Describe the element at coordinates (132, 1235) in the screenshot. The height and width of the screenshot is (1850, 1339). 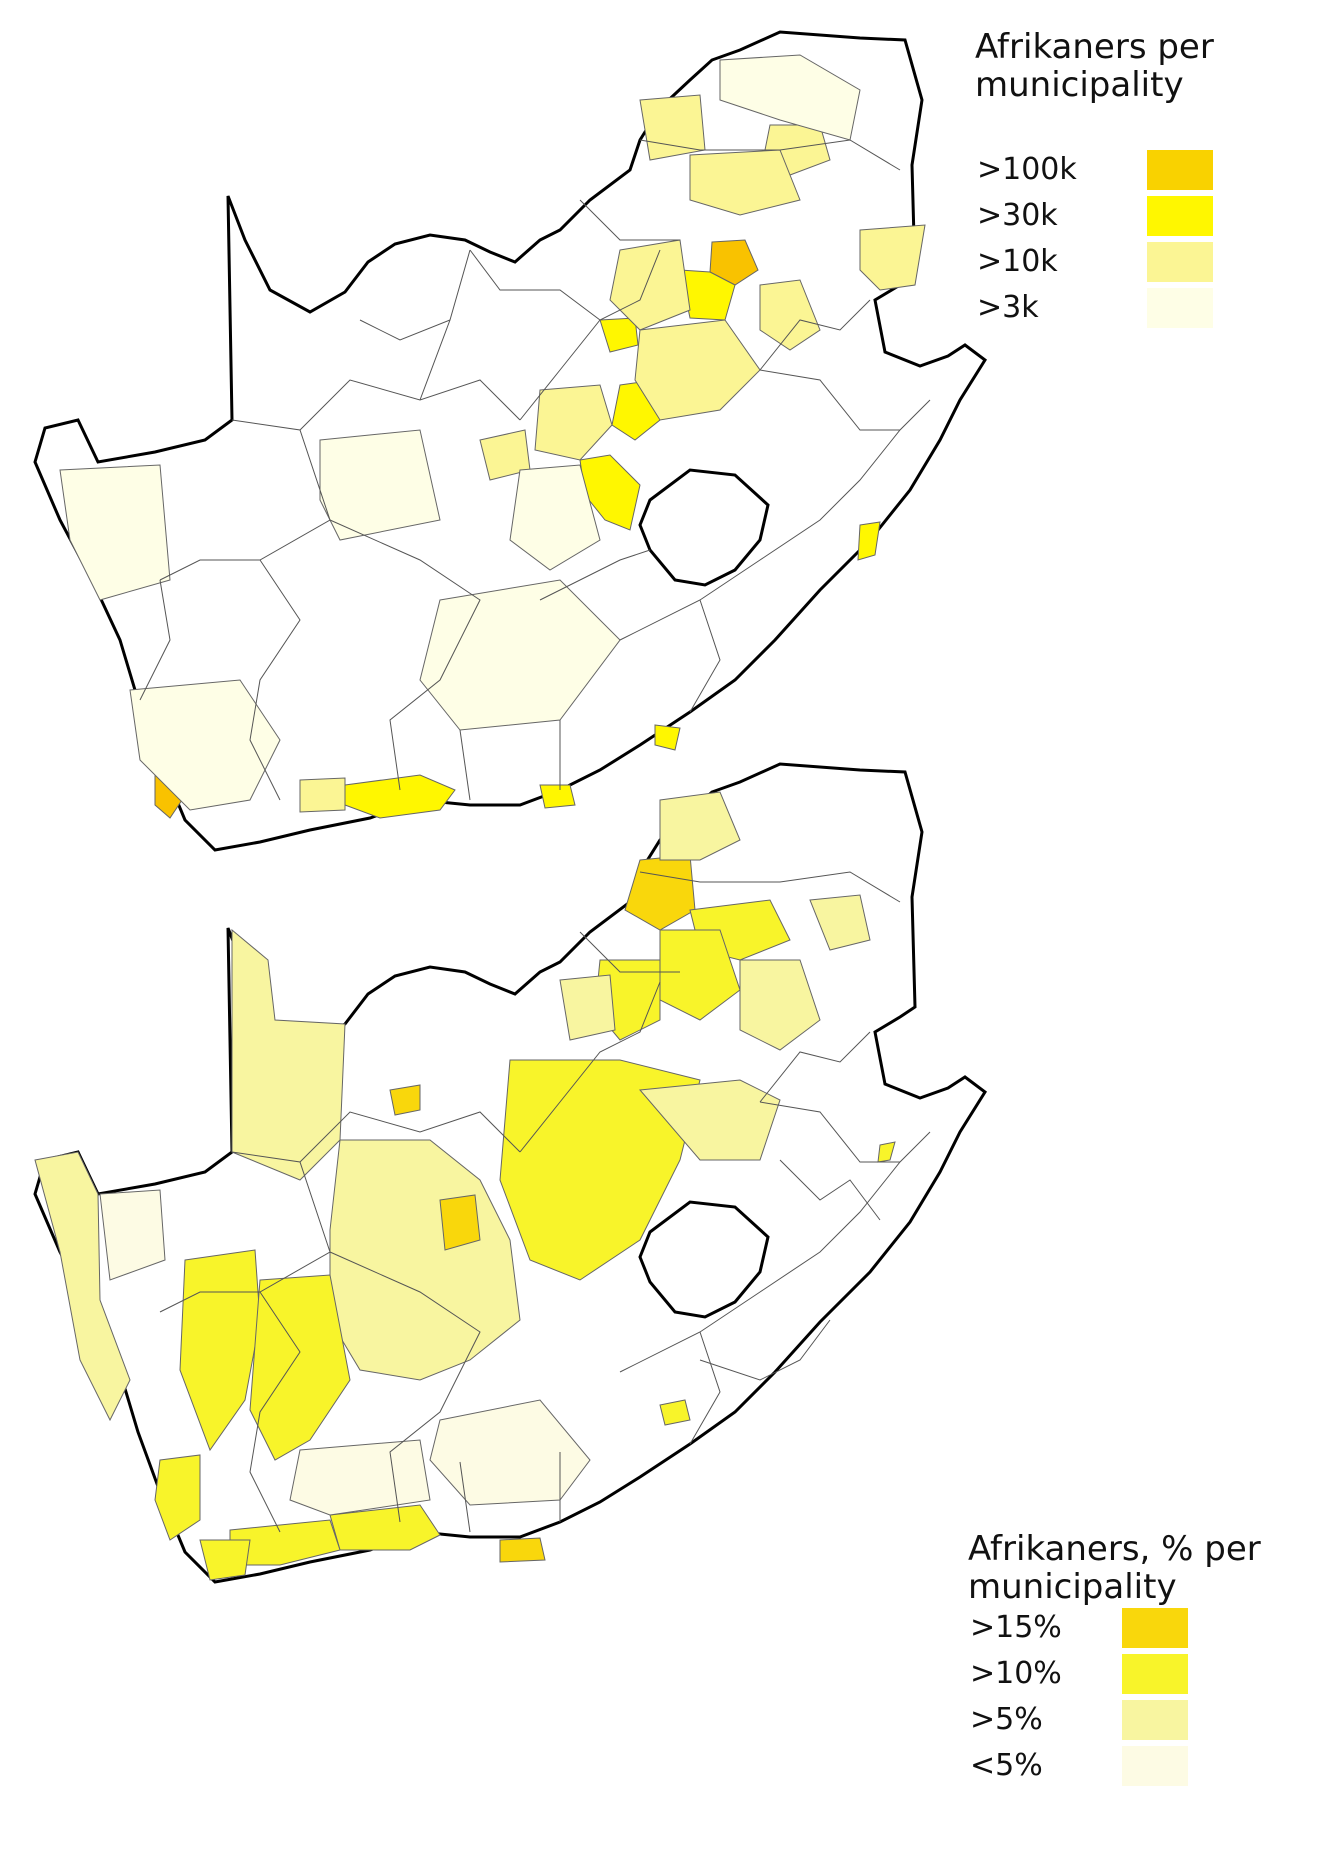
I see `region-west-small` at that location.